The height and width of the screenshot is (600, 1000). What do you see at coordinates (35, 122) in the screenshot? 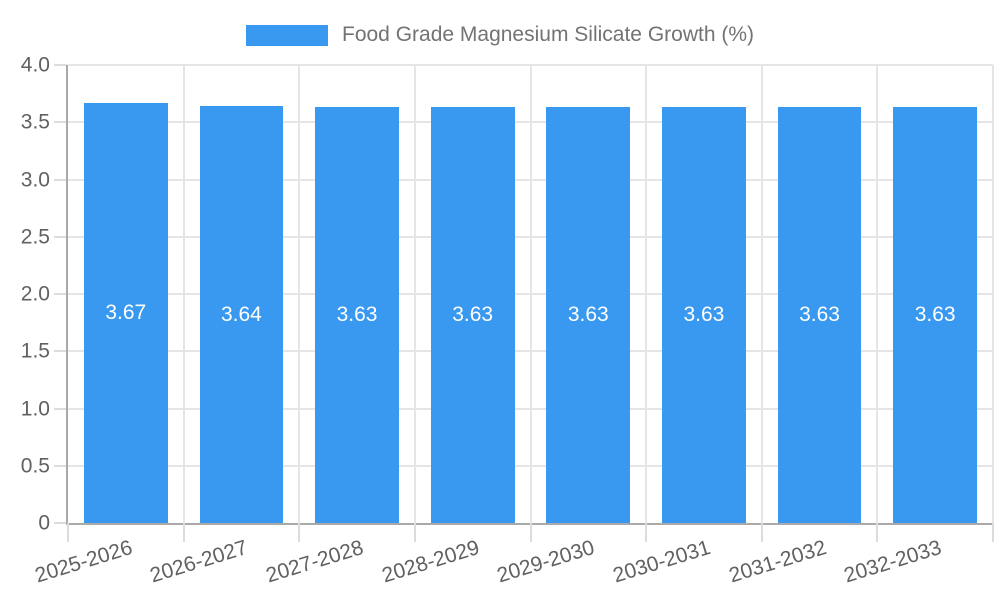
I see `y-axis-label: 3.5` at bounding box center [35, 122].